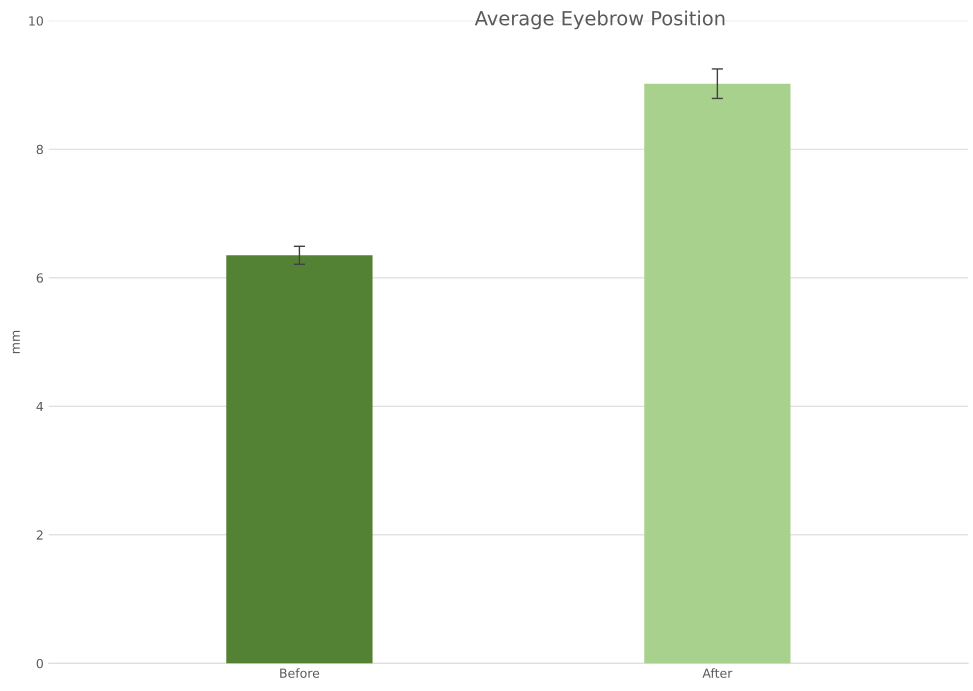 Image resolution: width=973 pixels, height=691 pixels. I want to click on y-tick-label: 6, so click(39, 278).